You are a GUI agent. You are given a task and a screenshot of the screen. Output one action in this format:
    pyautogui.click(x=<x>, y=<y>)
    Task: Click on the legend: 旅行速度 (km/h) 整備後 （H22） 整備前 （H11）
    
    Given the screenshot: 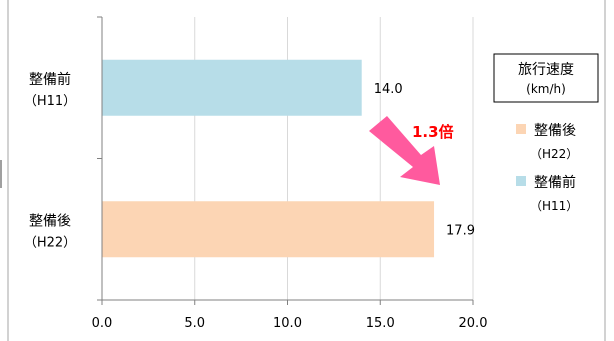 What is the action you would take?
    pyautogui.click(x=546, y=133)
    